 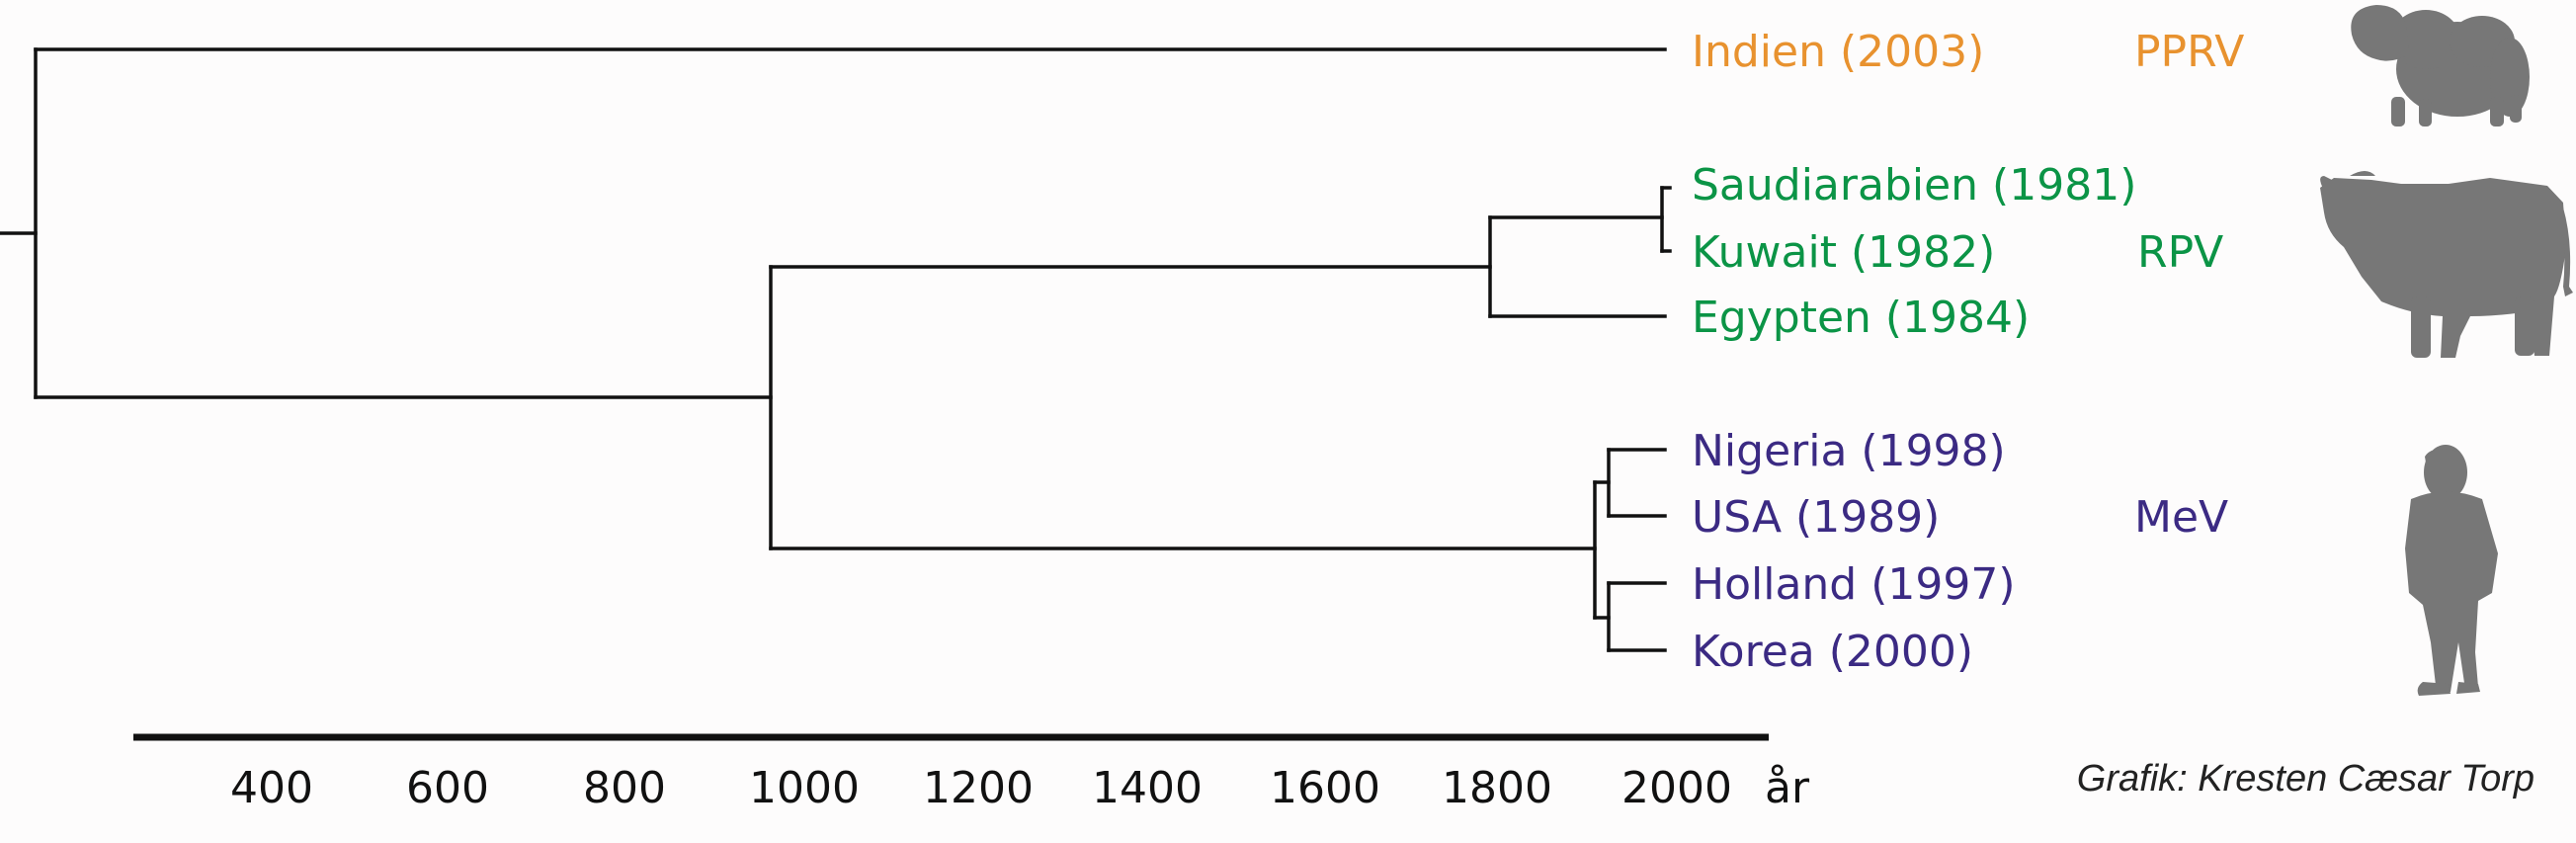 I want to click on group-label-rpv: RPV, so click(x=2180, y=252).